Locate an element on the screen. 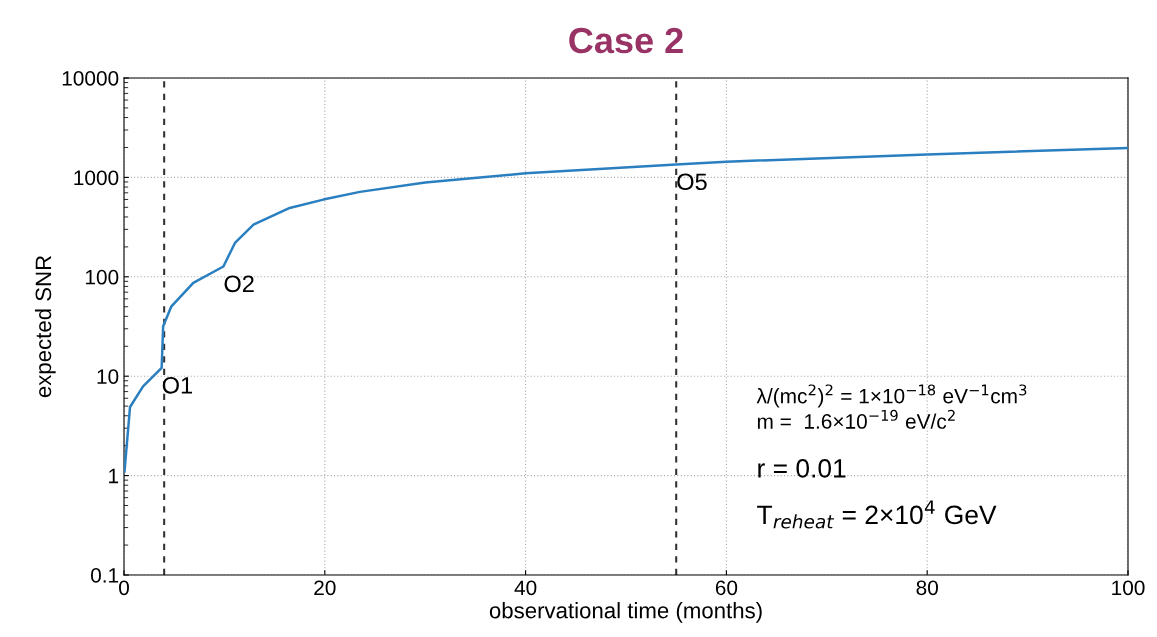 The width and height of the screenshot is (1157, 637). x-axis-title: observational time (months) is located at coordinates (625, 612).